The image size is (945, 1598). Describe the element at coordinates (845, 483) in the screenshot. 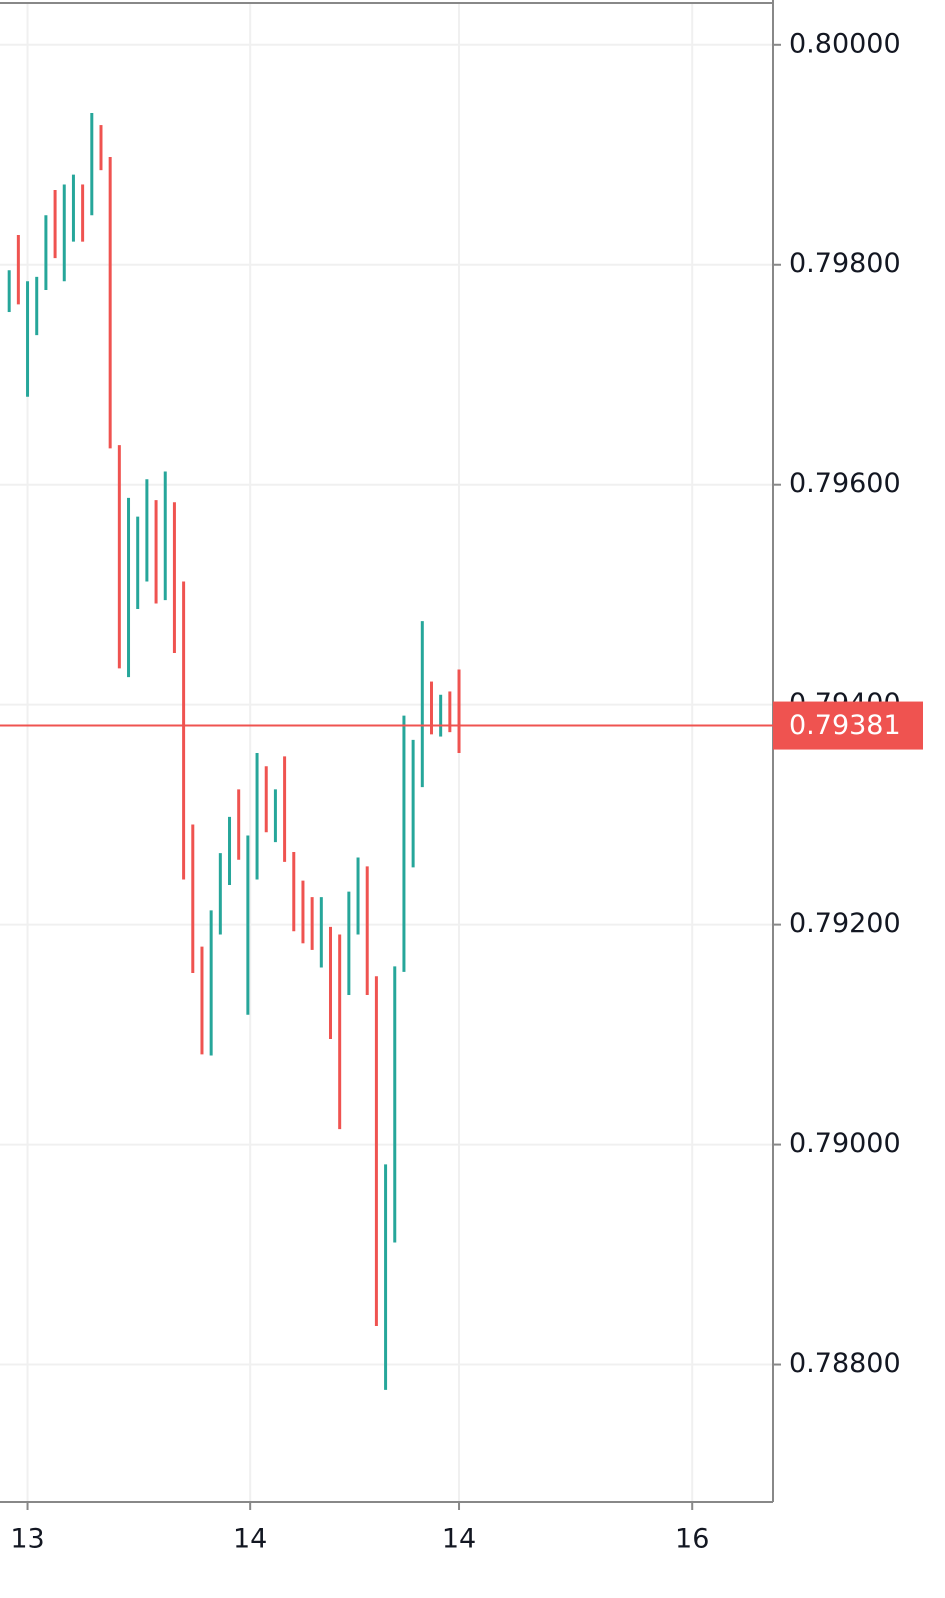

I see `y-tick-label: 0.79600` at that location.